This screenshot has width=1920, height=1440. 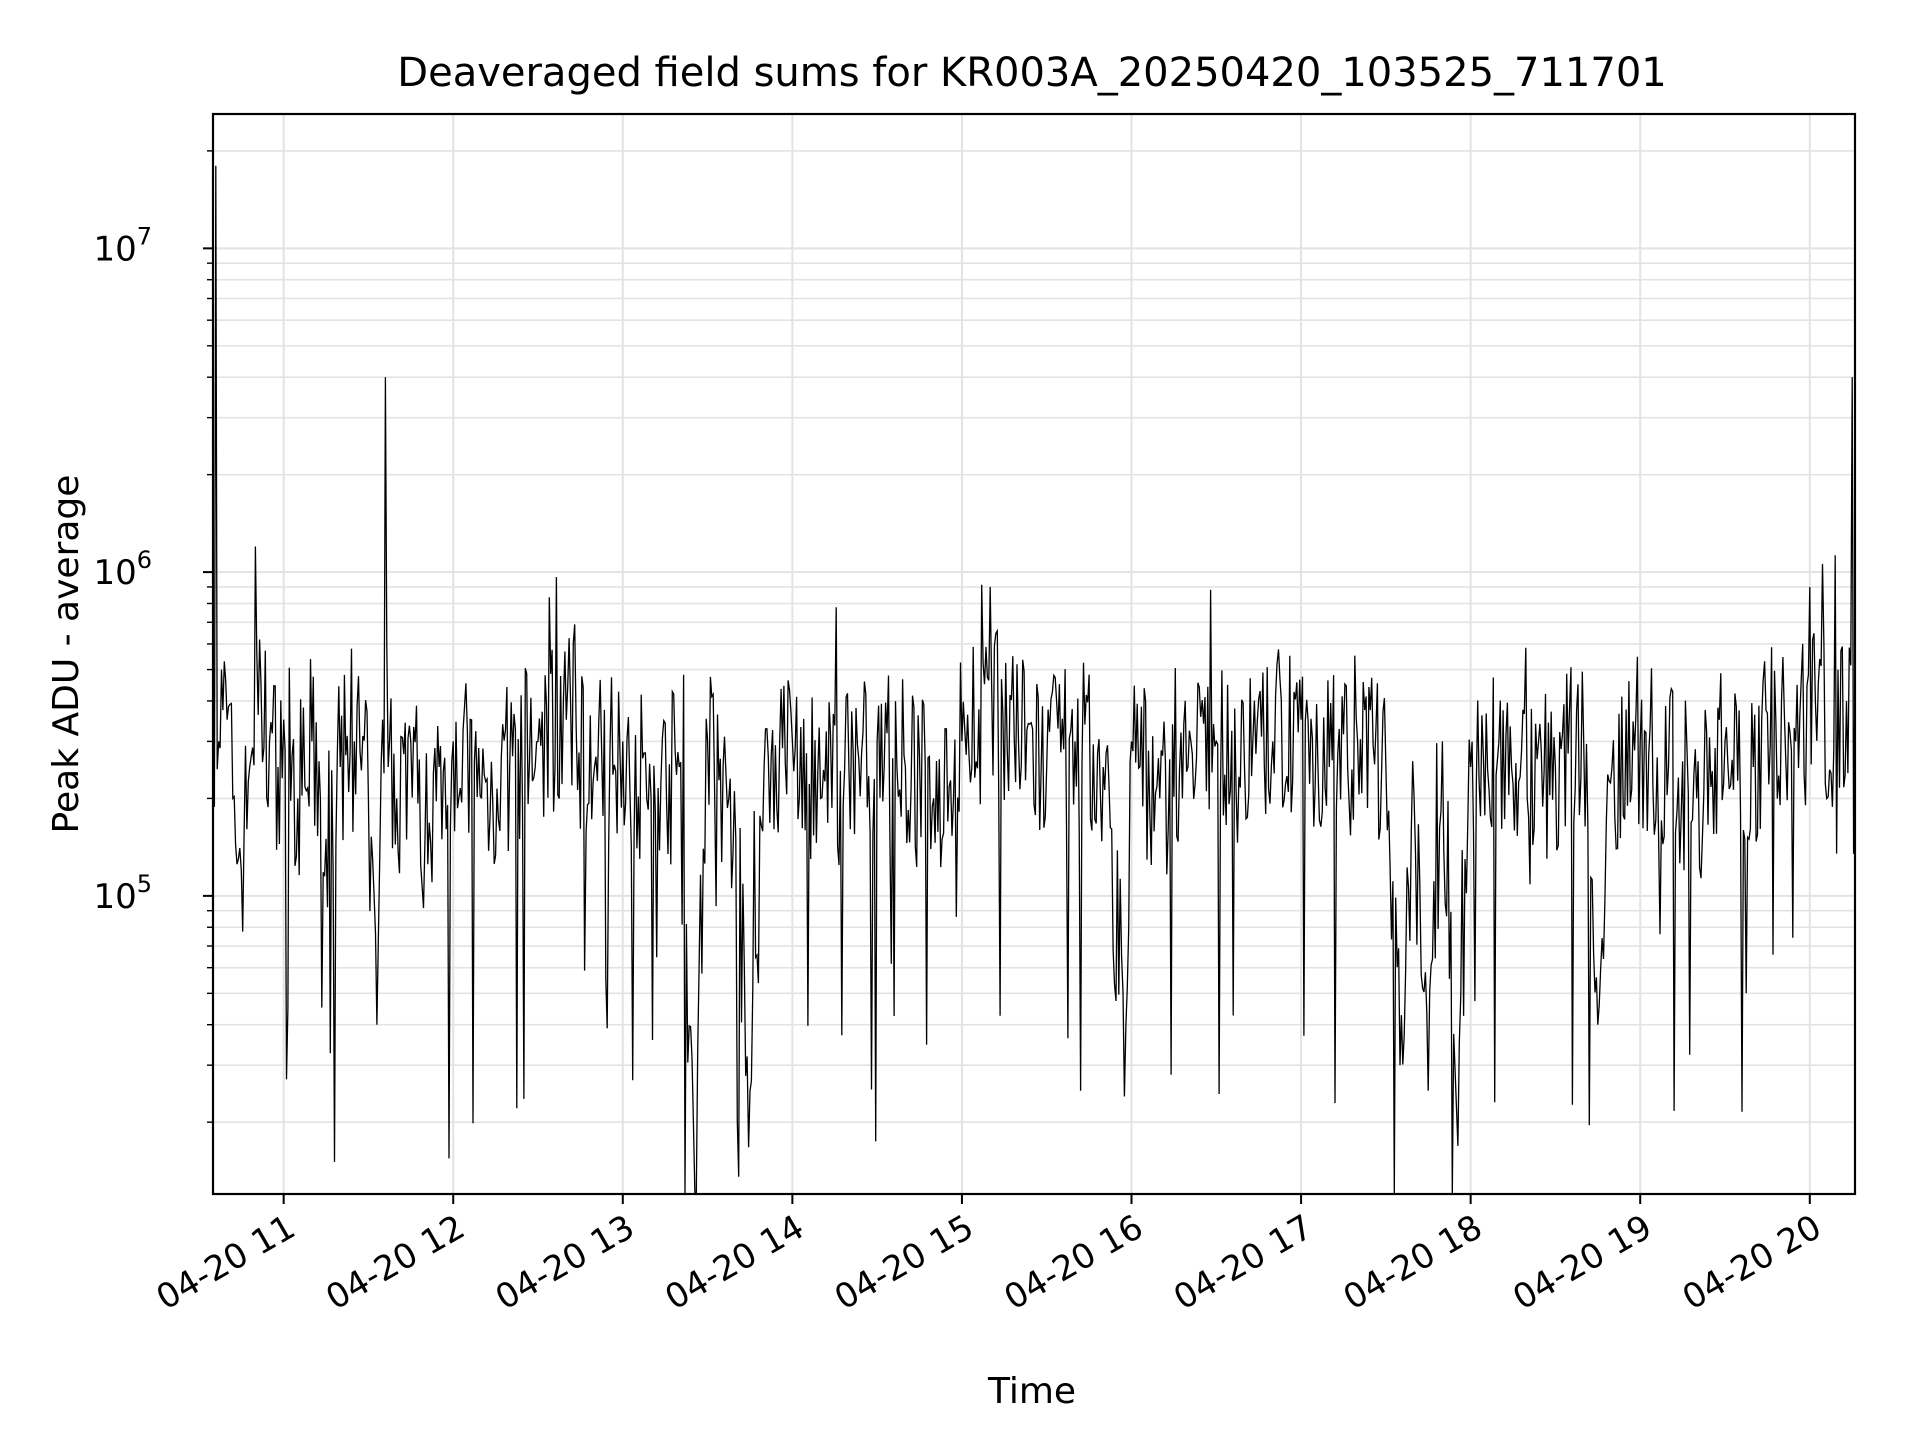 What do you see at coordinates (1243, 1262) in the screenshot?
I see `x-tick-label: 04-20 17` at bounding box center [1243, 1262].